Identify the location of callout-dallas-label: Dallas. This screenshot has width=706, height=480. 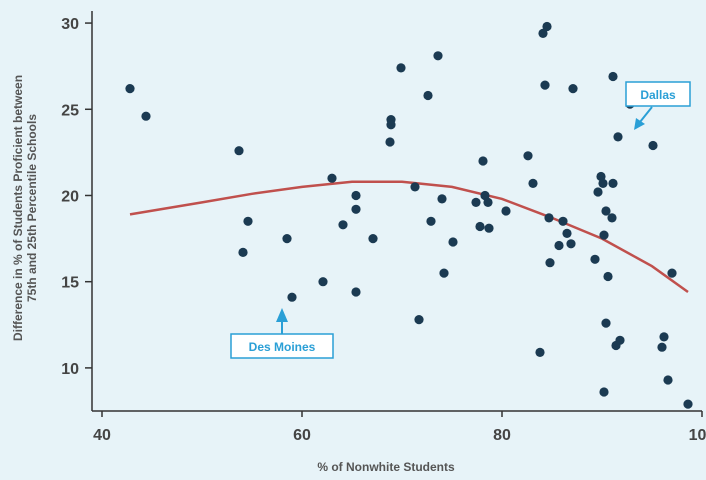
(658, 95).